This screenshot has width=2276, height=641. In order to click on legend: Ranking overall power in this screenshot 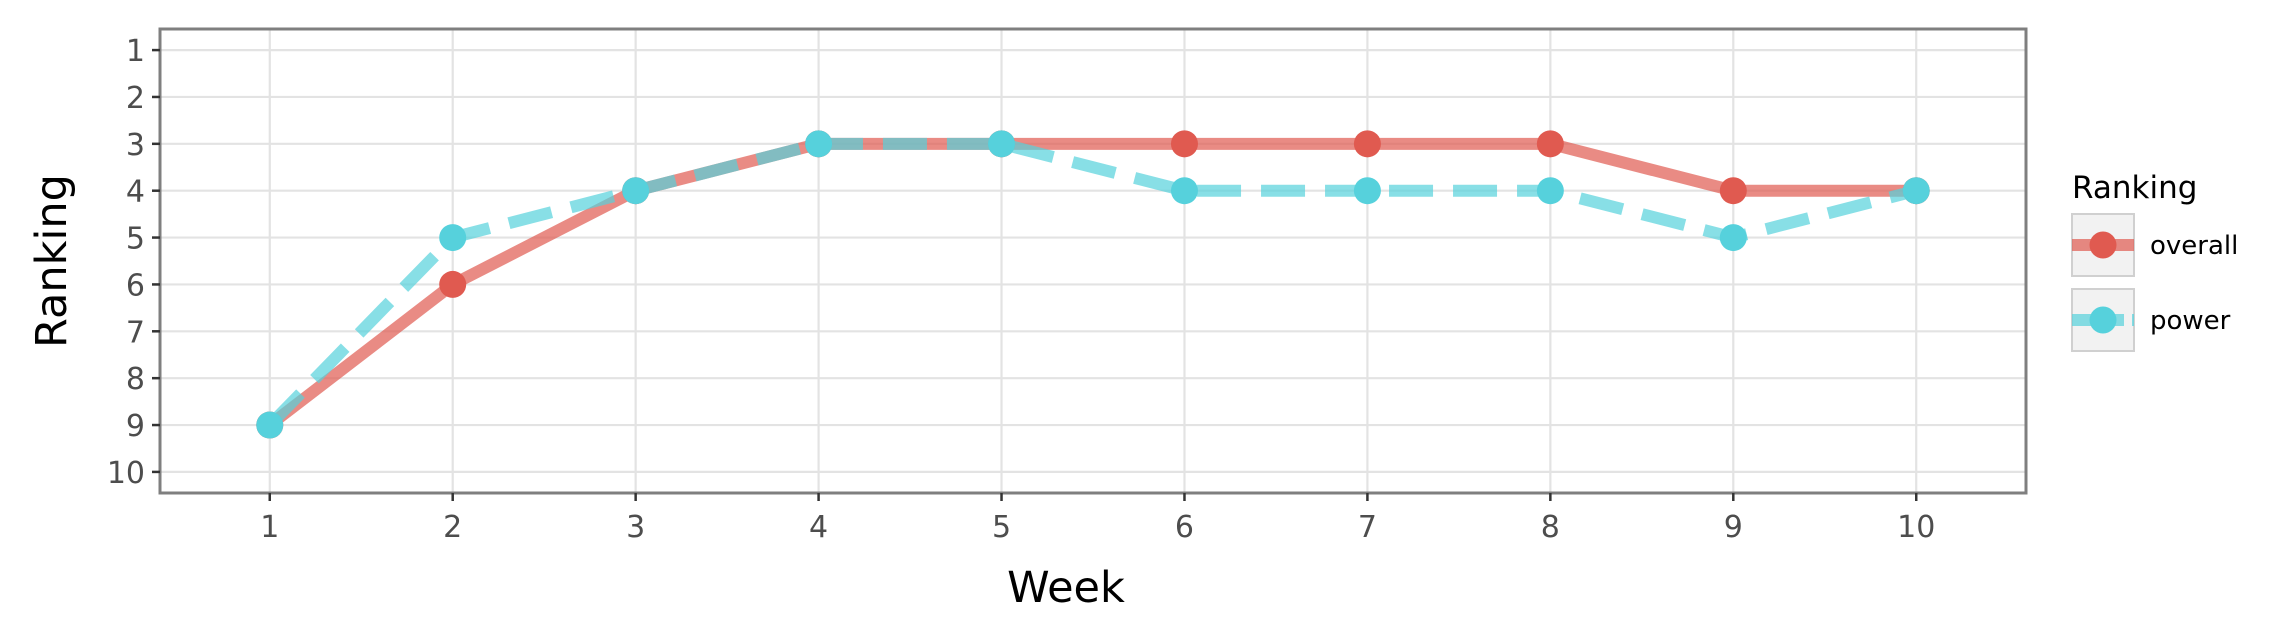, I will do `click(2154, 261)`.